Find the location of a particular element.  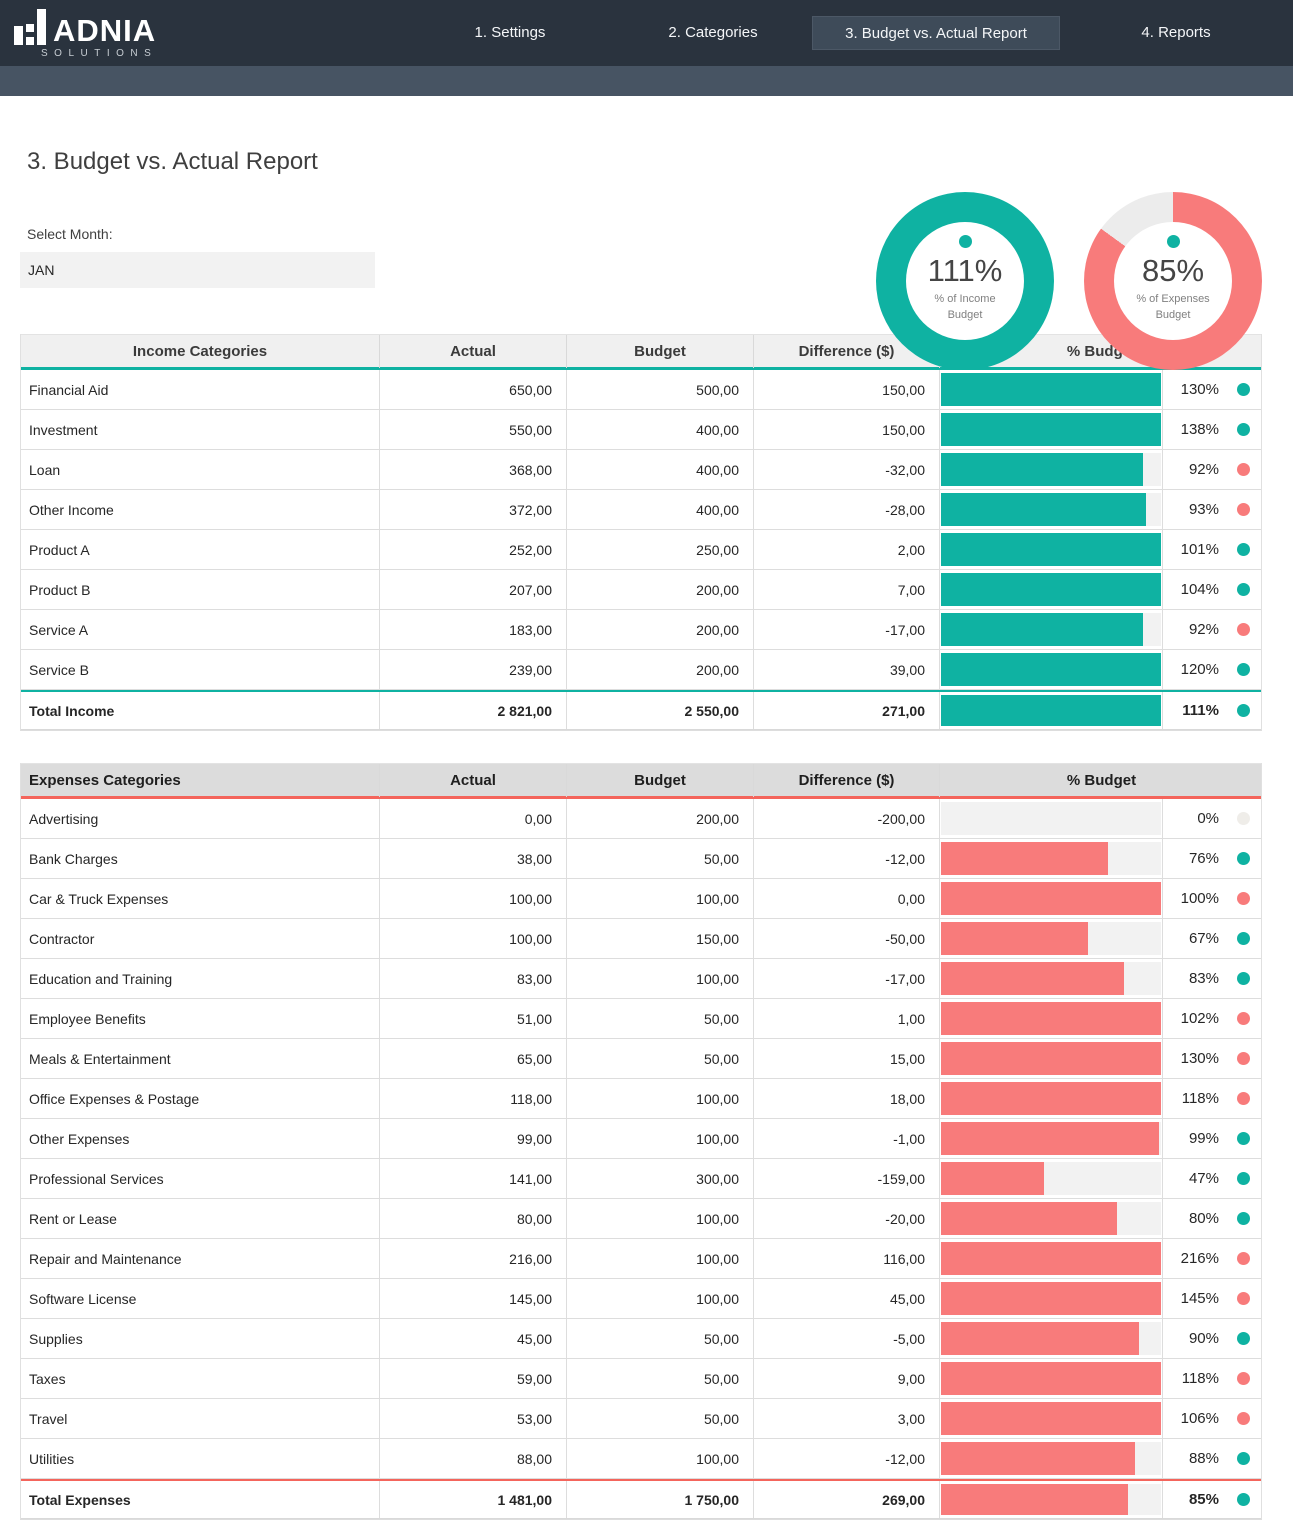

percent-label: 90% is located at coordinates (1203, 1338).